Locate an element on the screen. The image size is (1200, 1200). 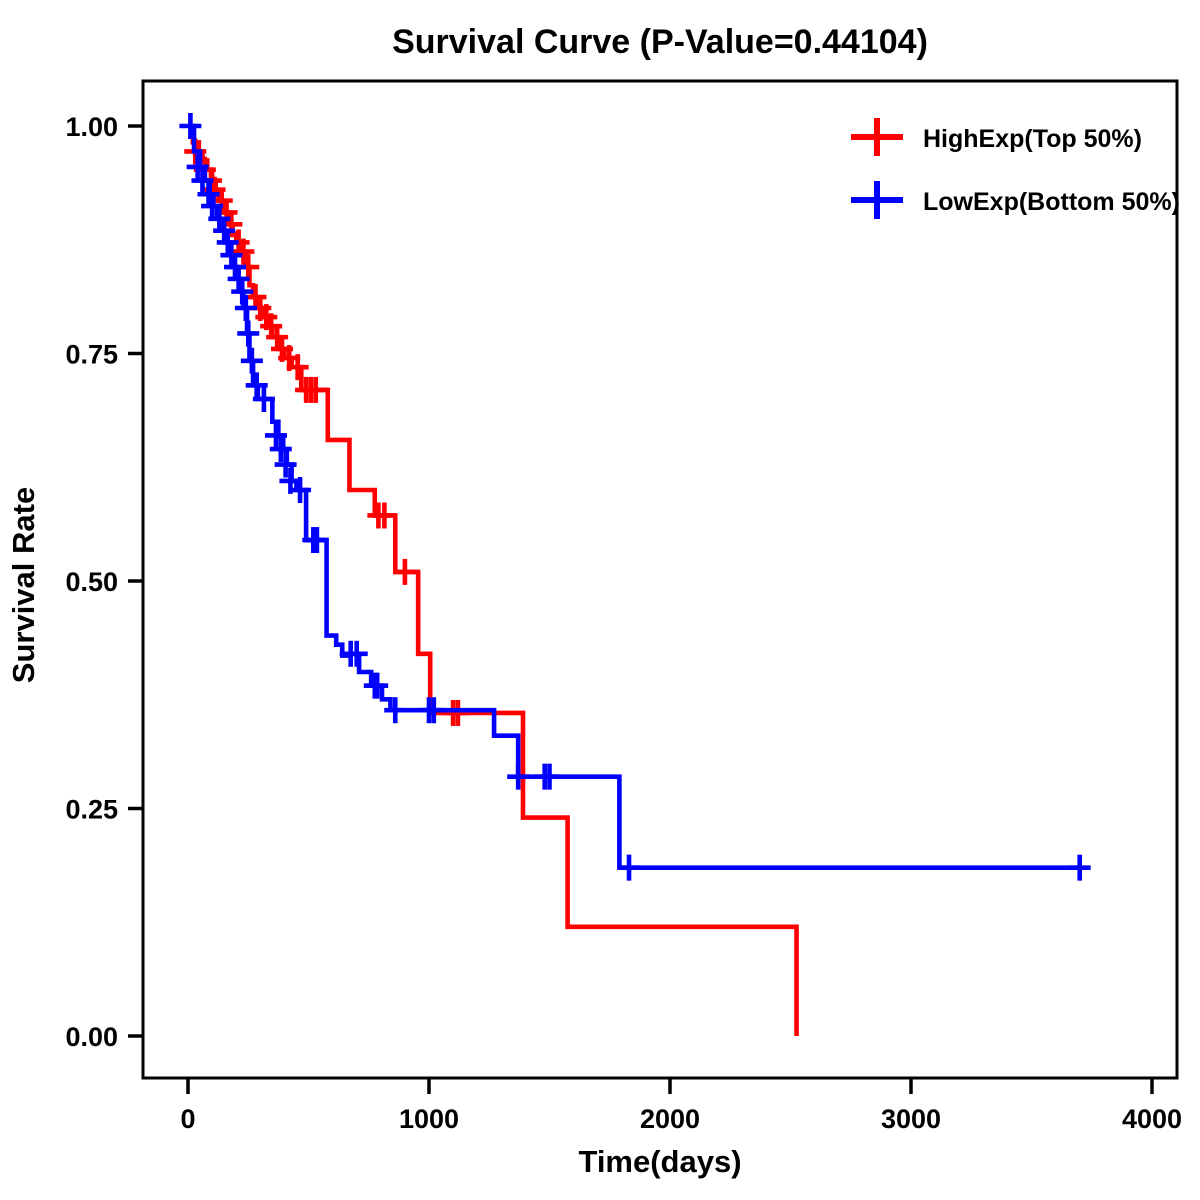
y-axis-label: Survival Rate is located at coordinates (23, 585).